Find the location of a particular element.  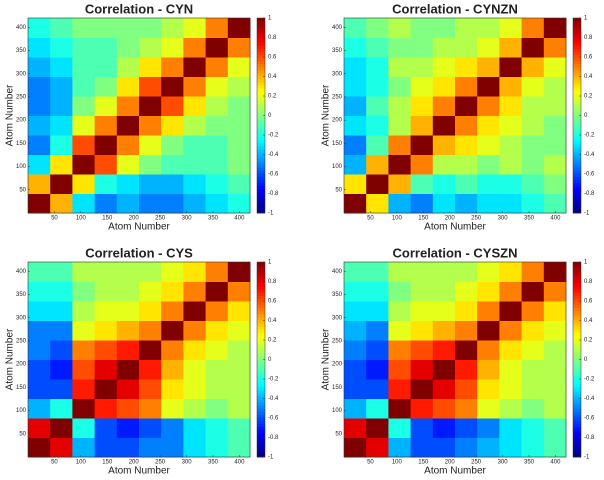

x-tick-label: 350 is located at coordinates (213, 463).